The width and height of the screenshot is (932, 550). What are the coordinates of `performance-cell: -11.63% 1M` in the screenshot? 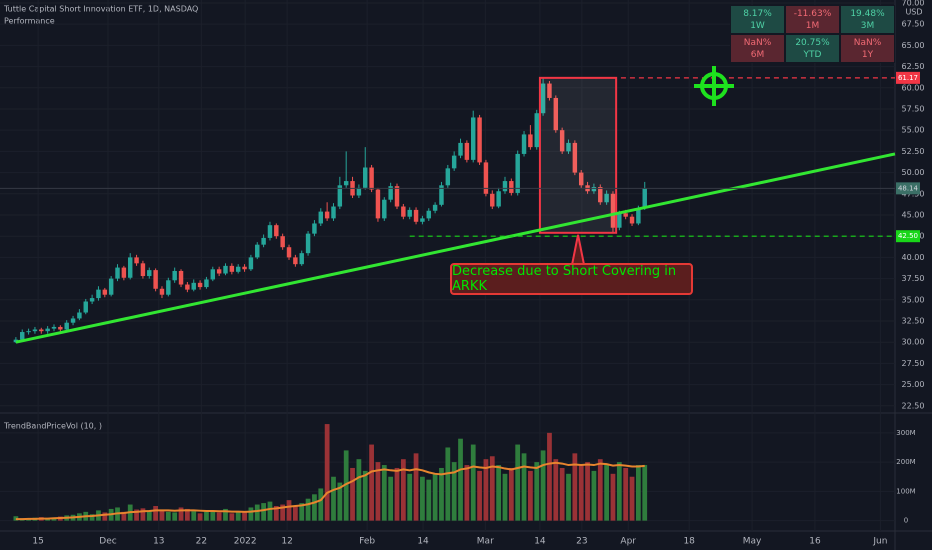 It's located at (812, 19).